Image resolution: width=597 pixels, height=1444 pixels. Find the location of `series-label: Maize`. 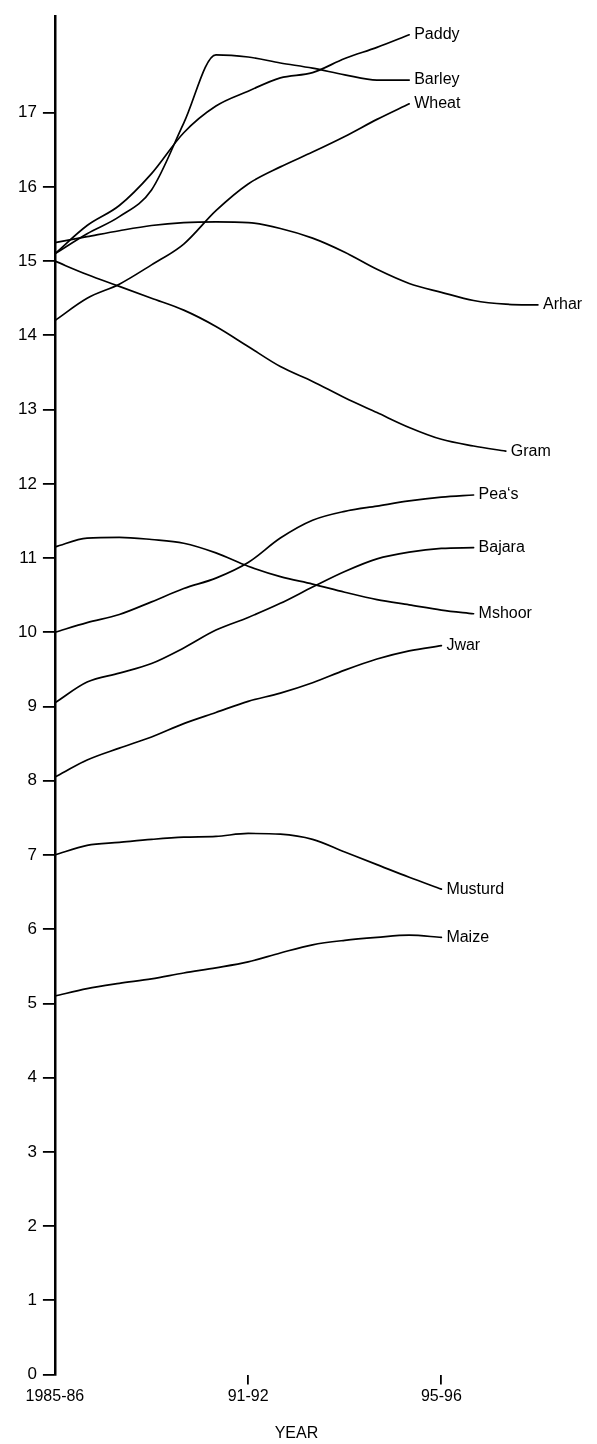

series-label: Maize is located at coordinates (468, 936).